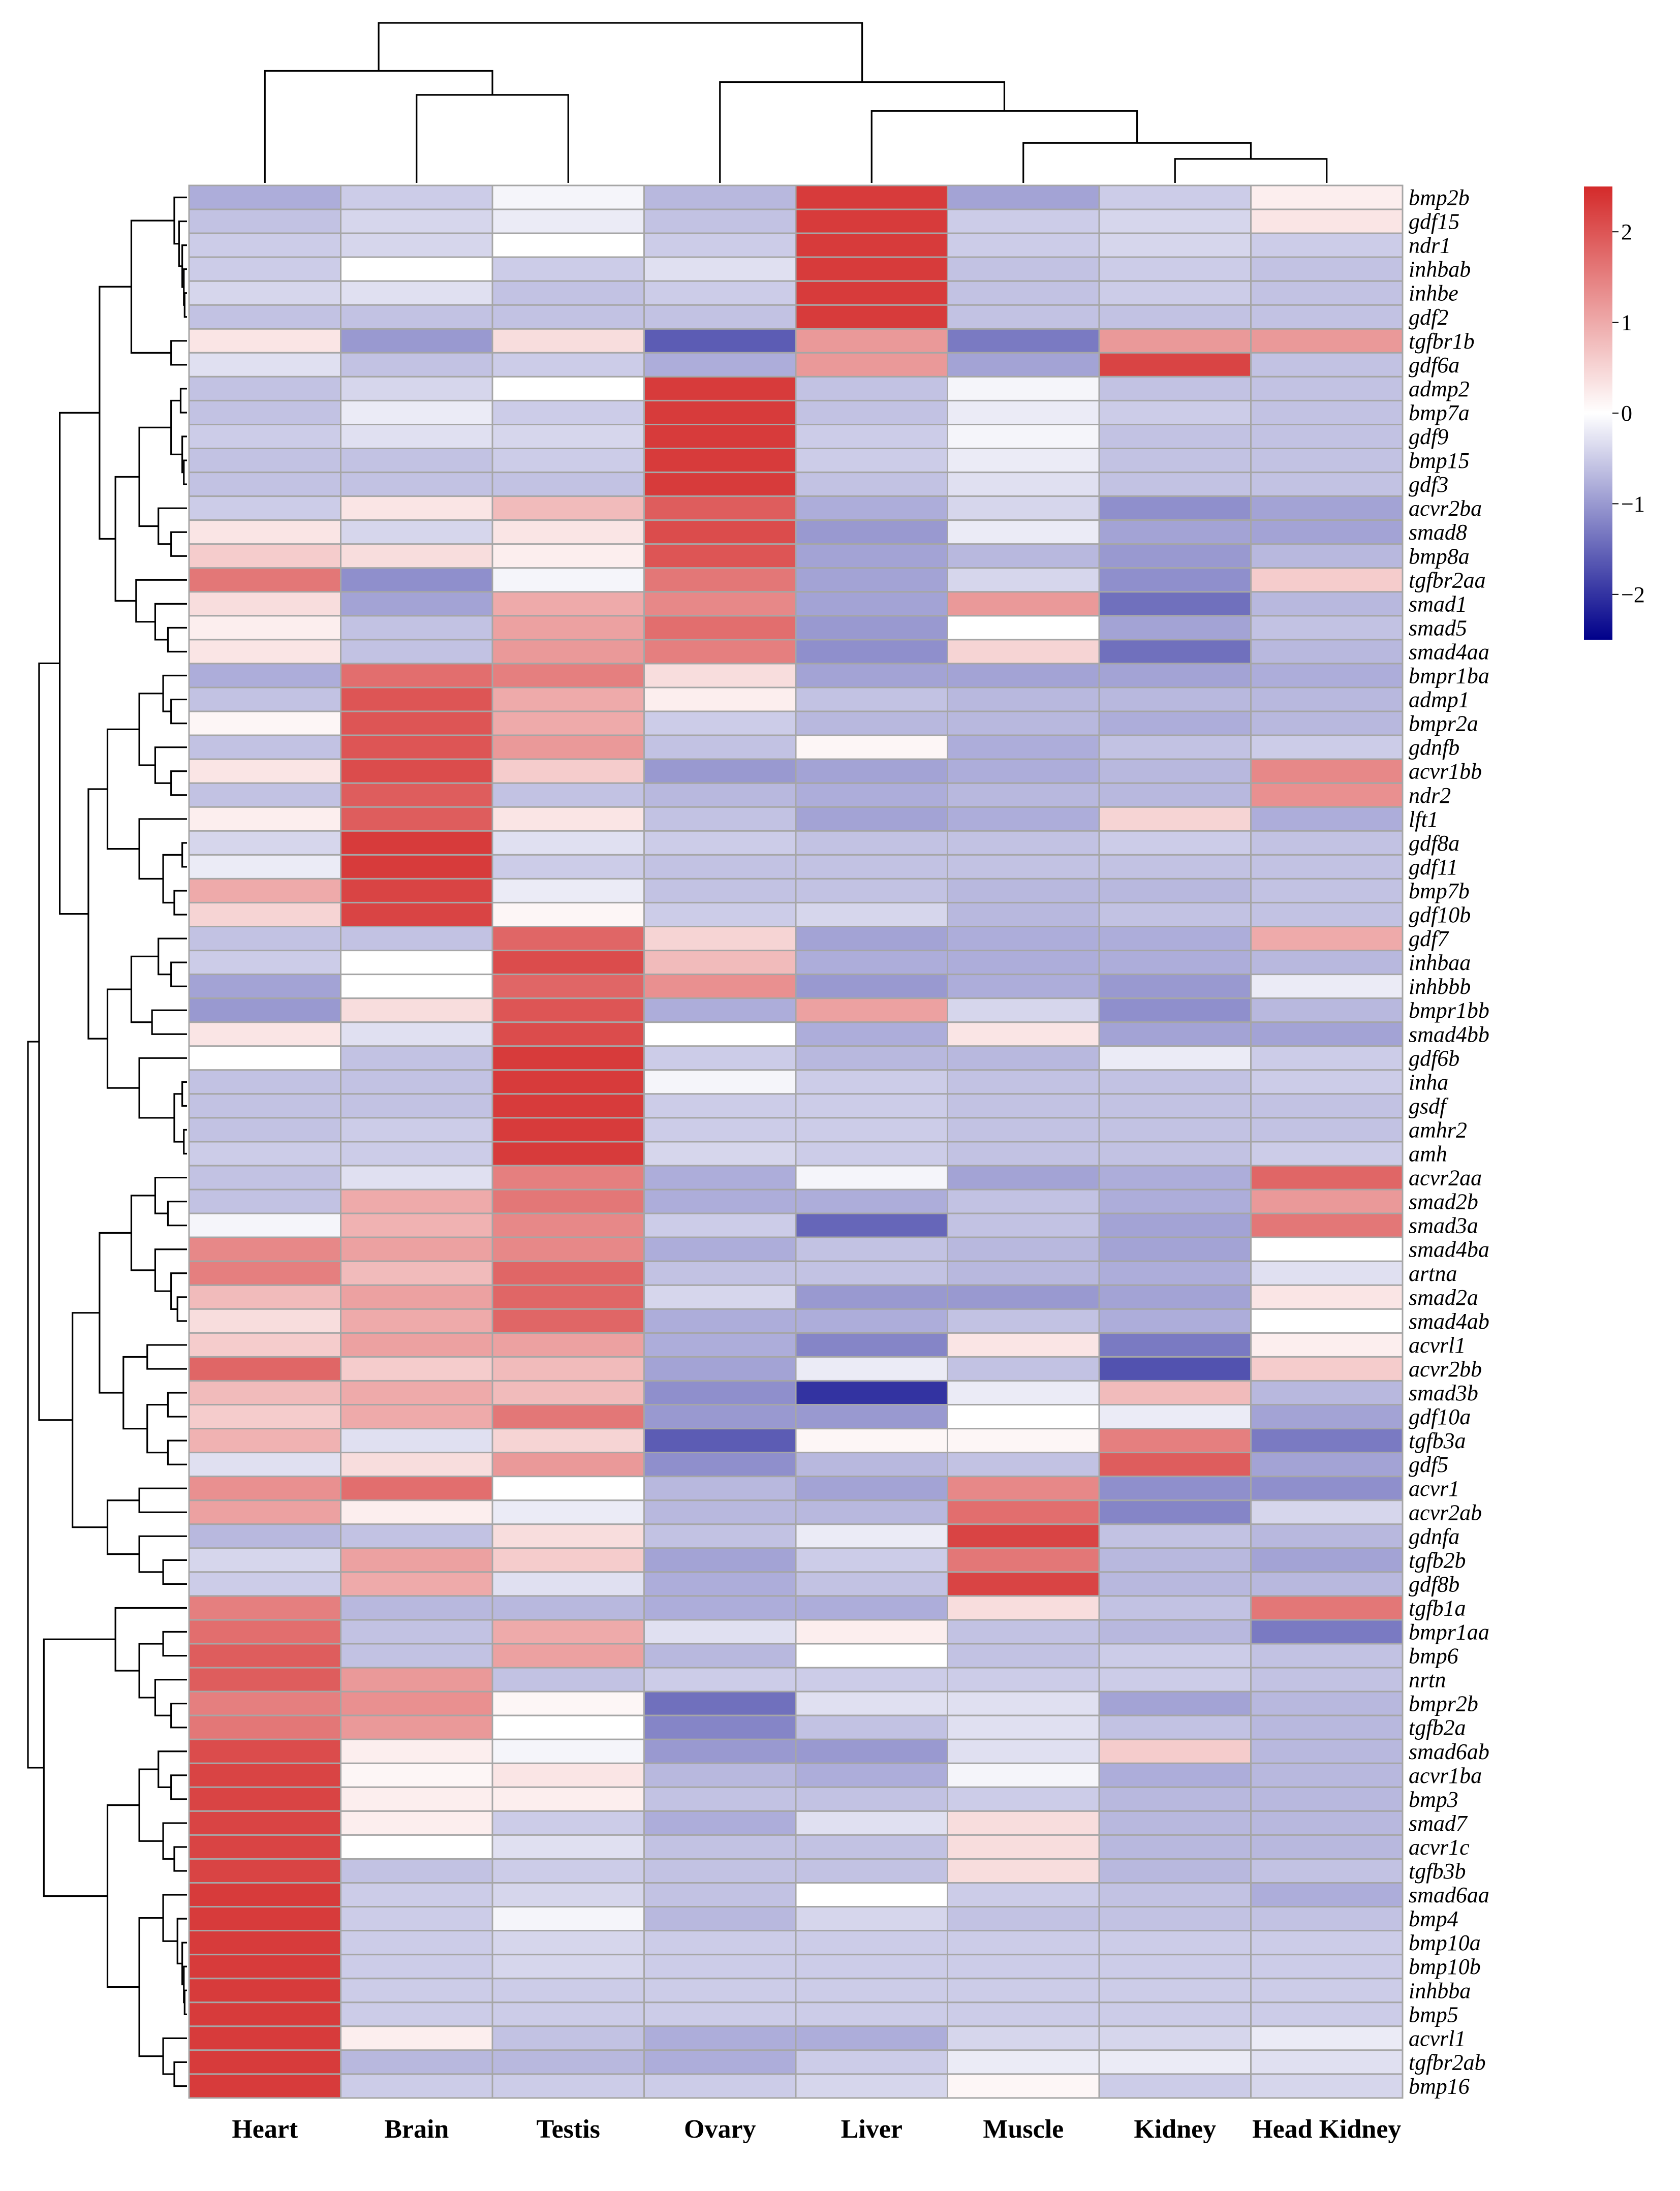 The height and width of the screenshot is (2191, 1680). What do you see at coordinates (1614, 413) in the screenshot?
I see `color-legend: 2 1 0 −1 −2` at bounding box center [1614, 413].